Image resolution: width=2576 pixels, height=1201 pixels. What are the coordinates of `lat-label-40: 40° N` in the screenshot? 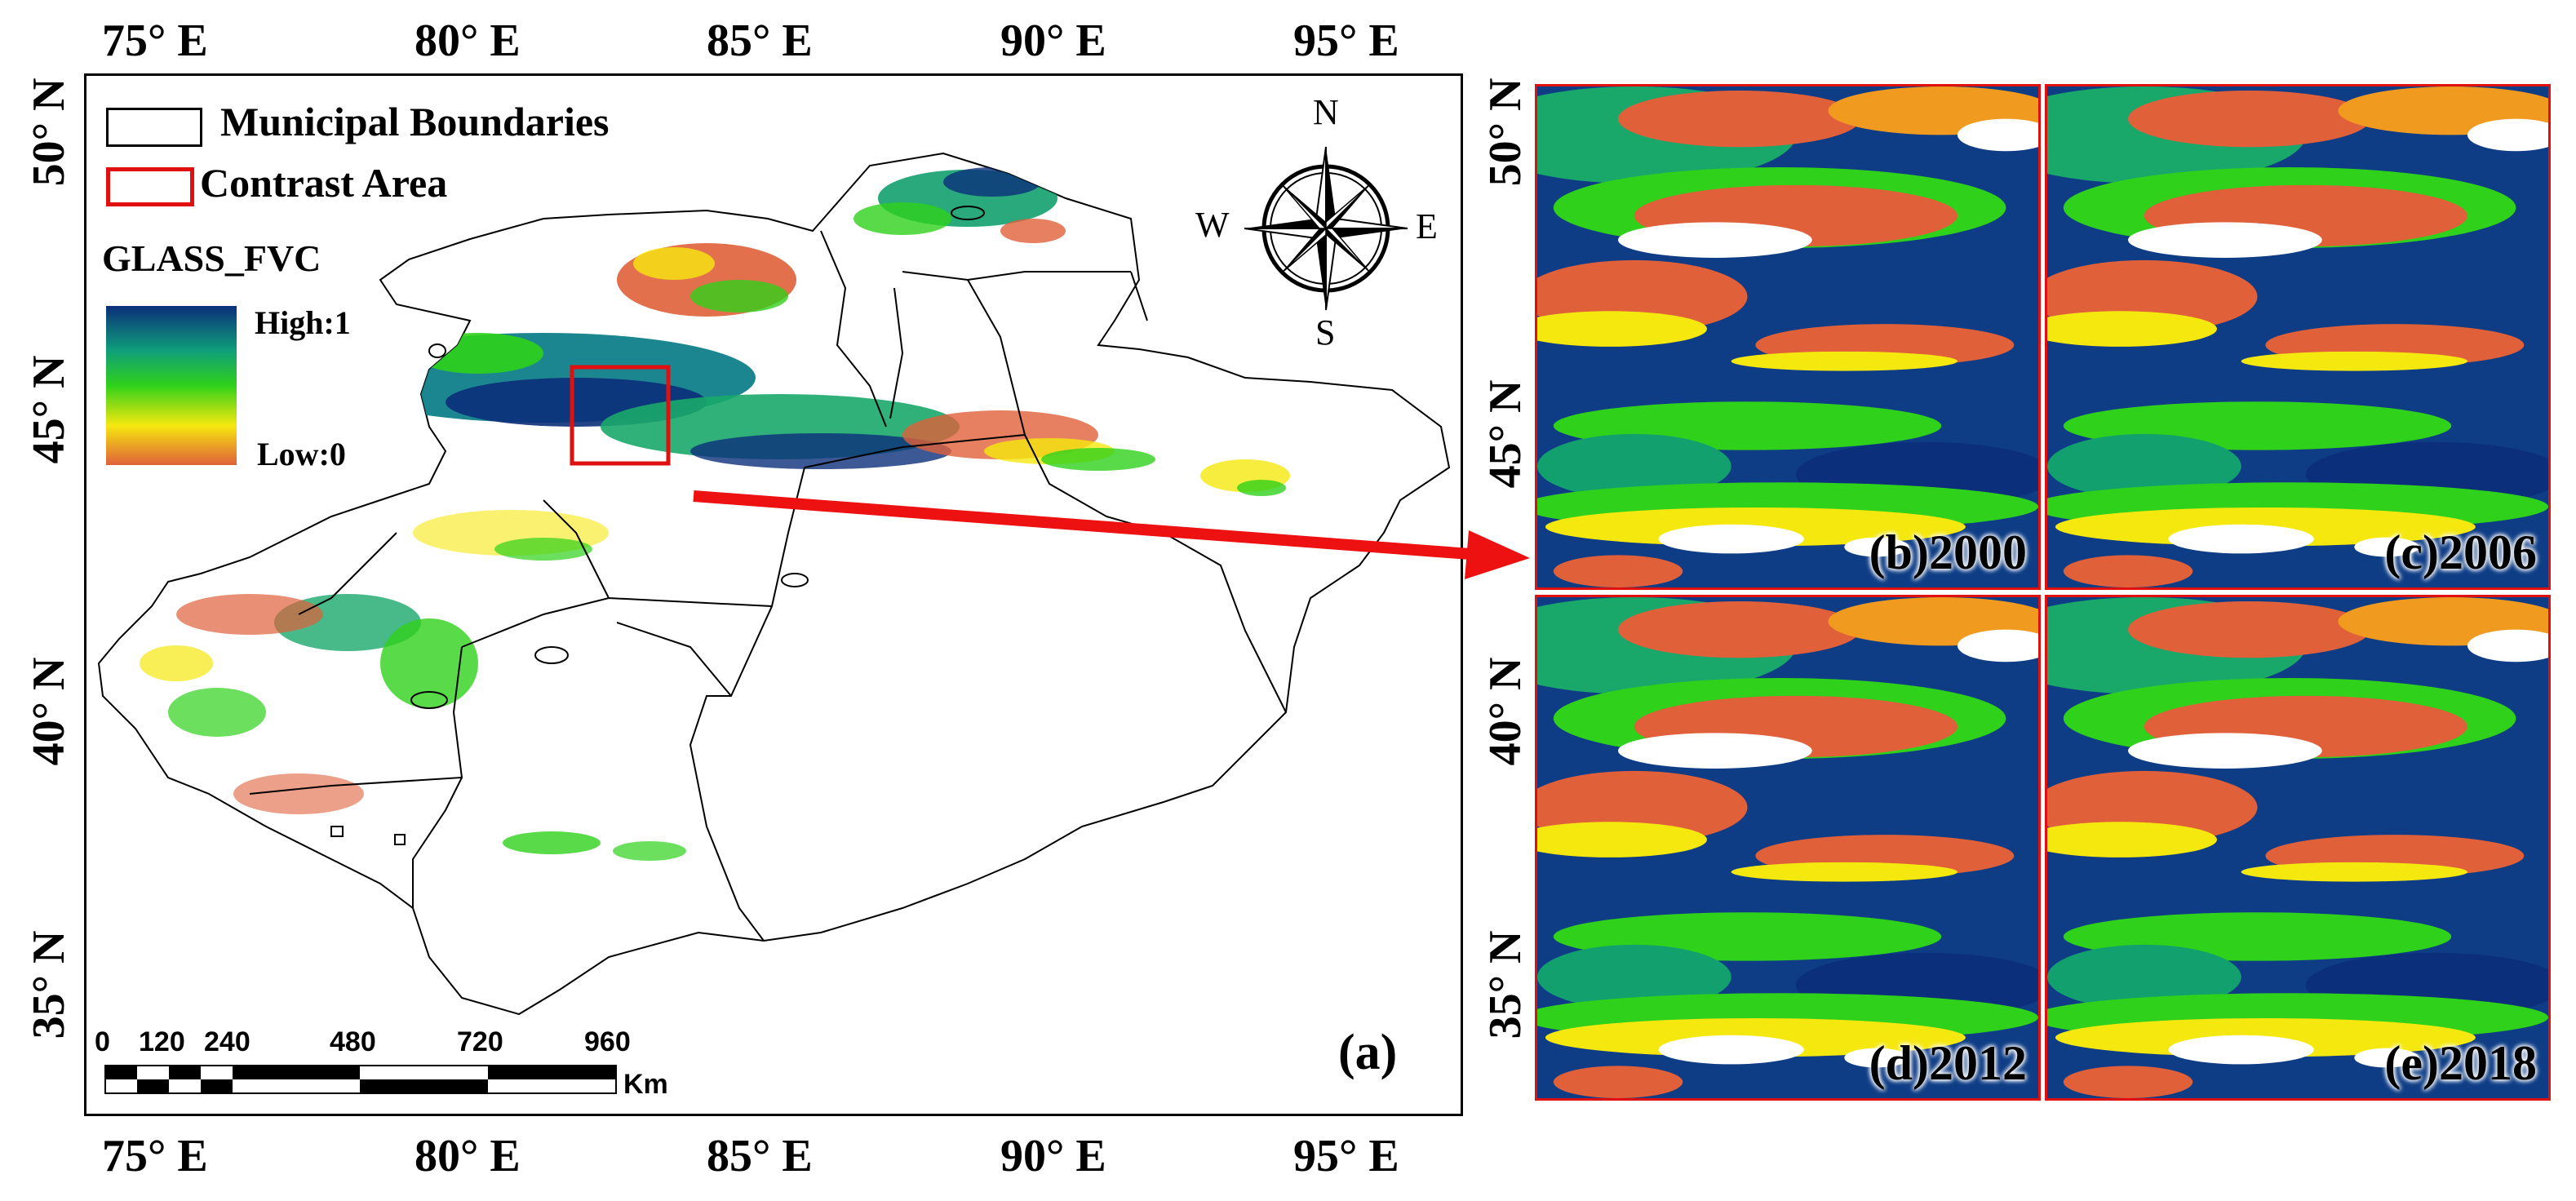 It's located at (49, 711).